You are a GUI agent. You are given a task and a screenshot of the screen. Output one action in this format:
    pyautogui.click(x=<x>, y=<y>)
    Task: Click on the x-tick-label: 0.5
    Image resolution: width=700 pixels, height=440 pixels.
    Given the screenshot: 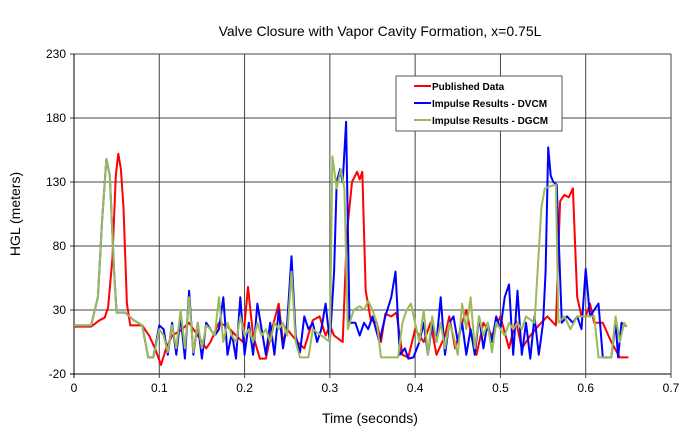 What is the action you would take?
    pyautogui.click(x=500, y=388)
    